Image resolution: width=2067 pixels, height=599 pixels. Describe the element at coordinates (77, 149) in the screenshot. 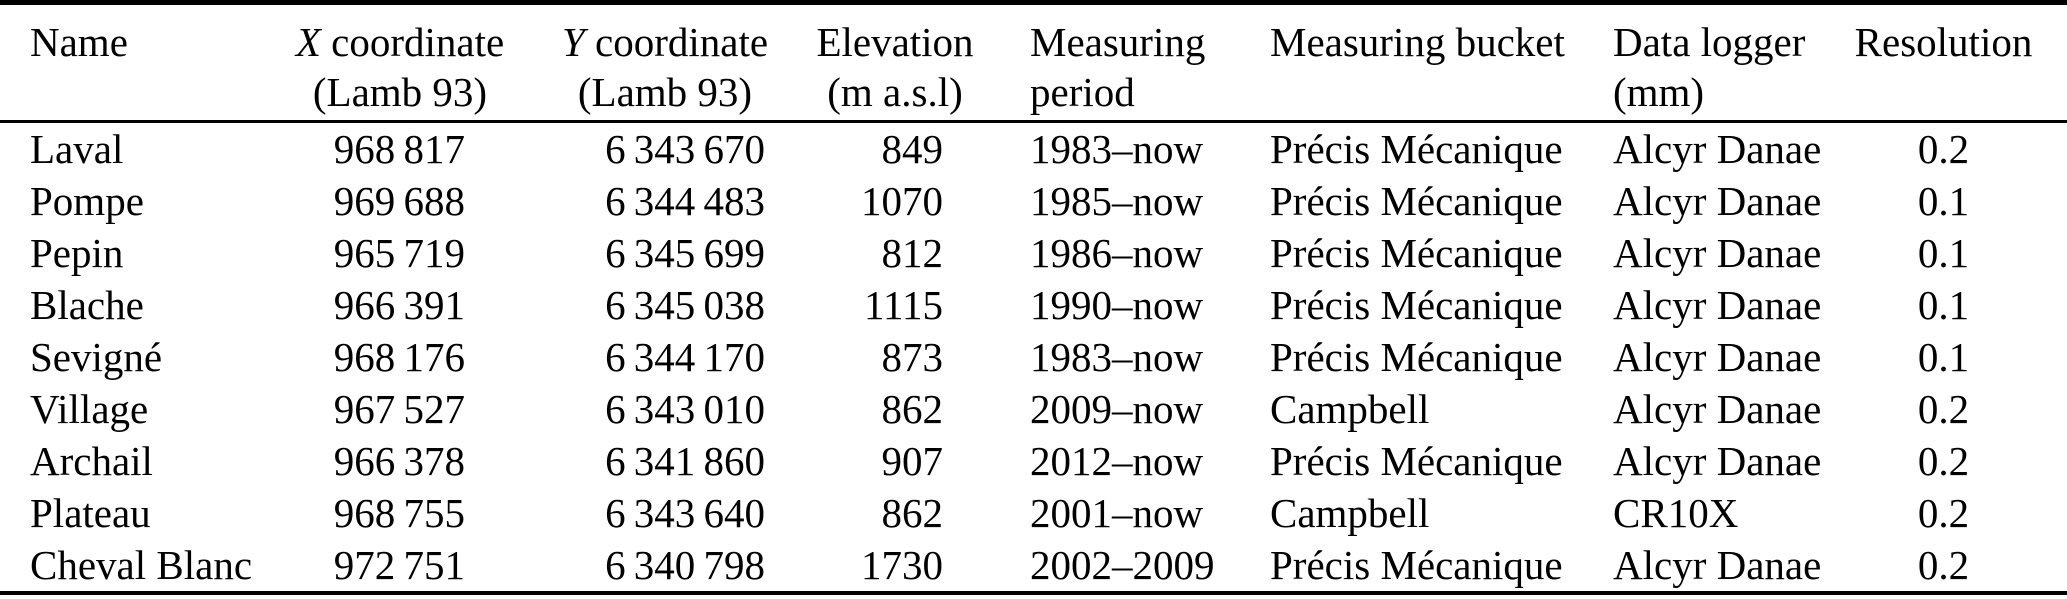

I see `cell-name: Laval` at that location.